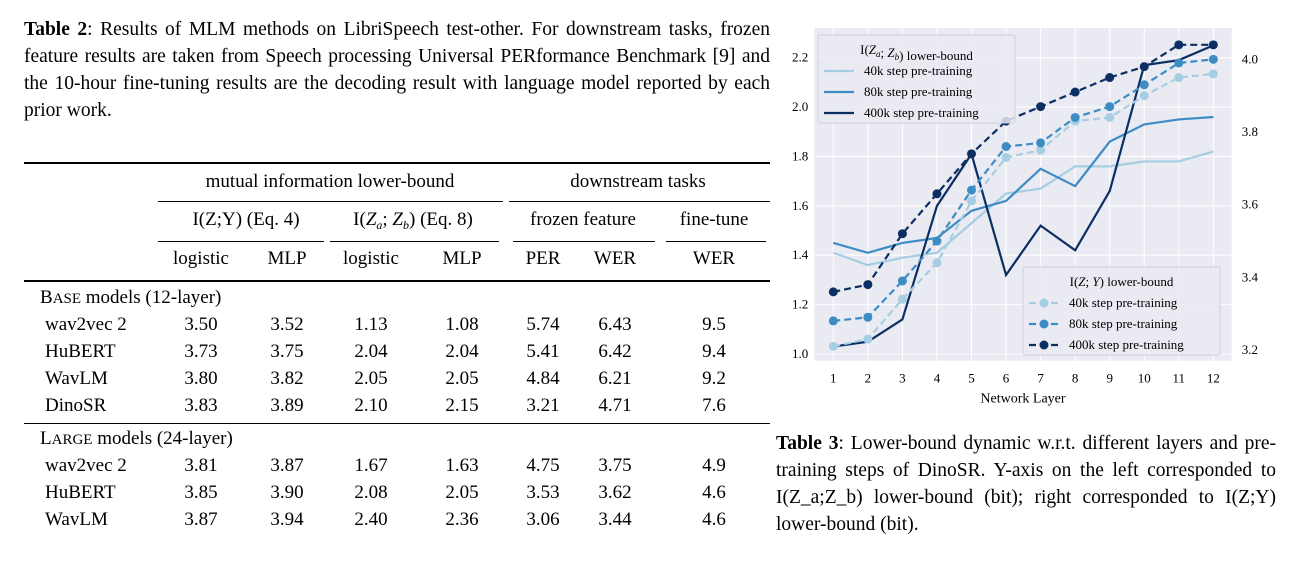  Describe the element at coordinates (615, 324) in the screenshot. I see `table-cell: 6.43` at that location.